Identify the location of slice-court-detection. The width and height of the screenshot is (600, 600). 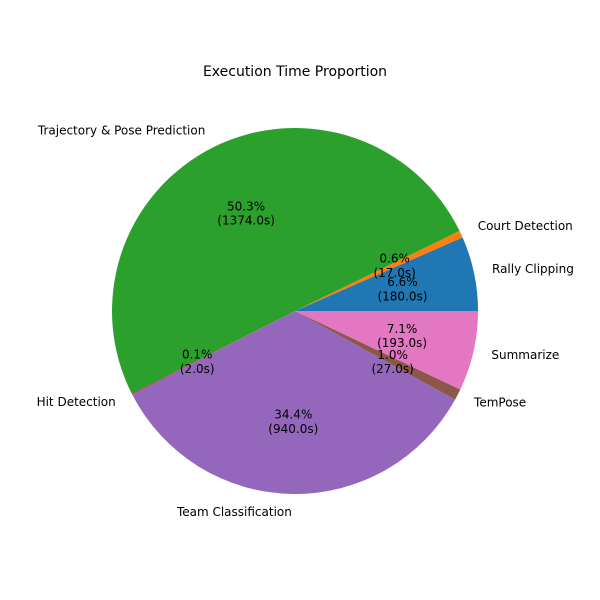
(379, 270).